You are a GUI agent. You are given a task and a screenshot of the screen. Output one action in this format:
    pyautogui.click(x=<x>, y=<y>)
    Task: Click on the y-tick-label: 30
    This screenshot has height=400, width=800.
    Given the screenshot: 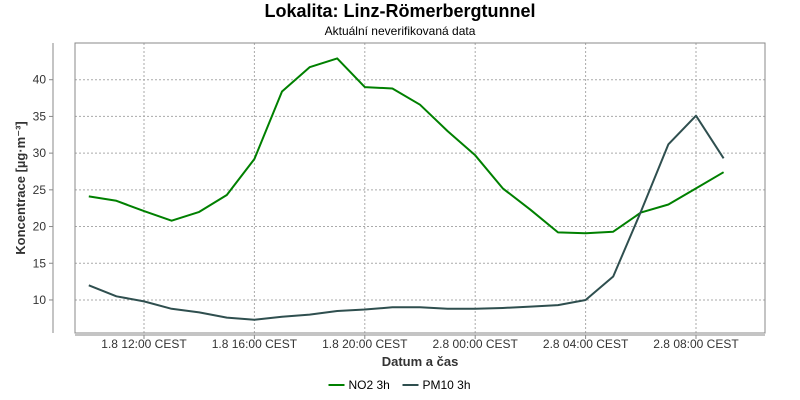 What is the action you would take?
    pyautogui.click(x=40, y=153)
    